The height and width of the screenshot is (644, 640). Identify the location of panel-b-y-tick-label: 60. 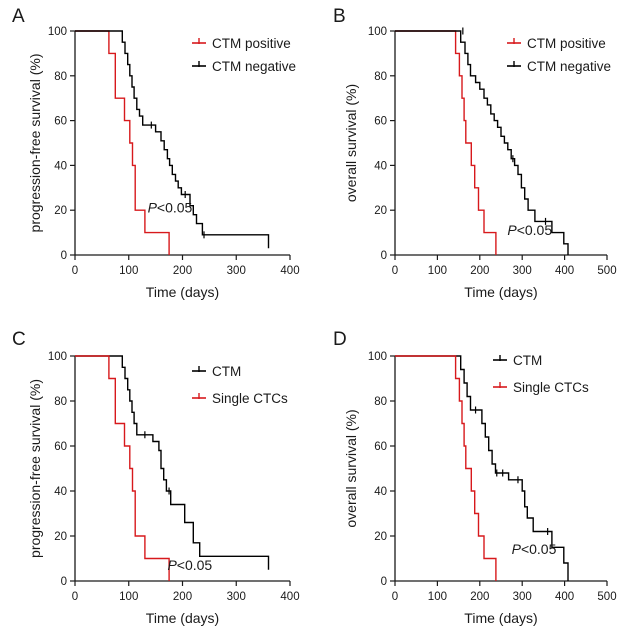
(380, 122).